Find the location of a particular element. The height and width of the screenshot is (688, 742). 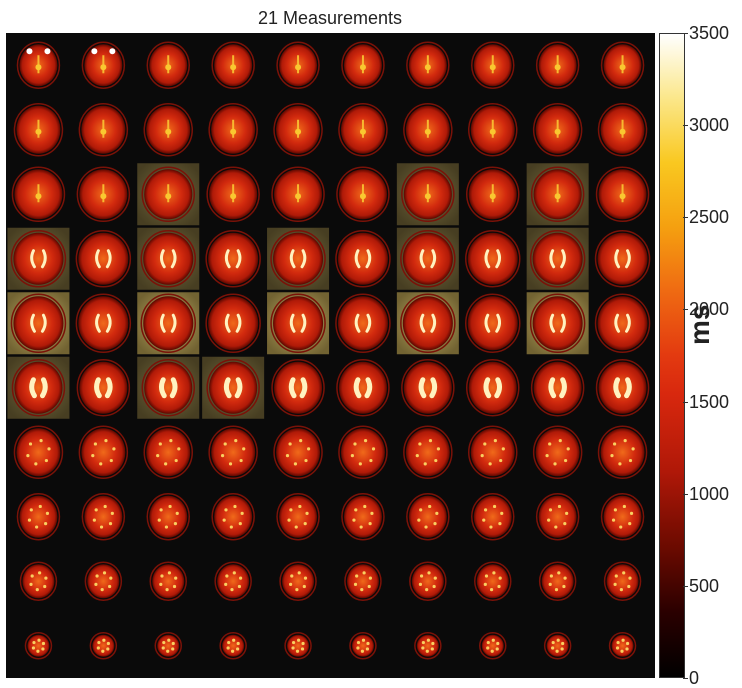

colorbar-tick-label: 1000 is located at coordinates (709, 493).